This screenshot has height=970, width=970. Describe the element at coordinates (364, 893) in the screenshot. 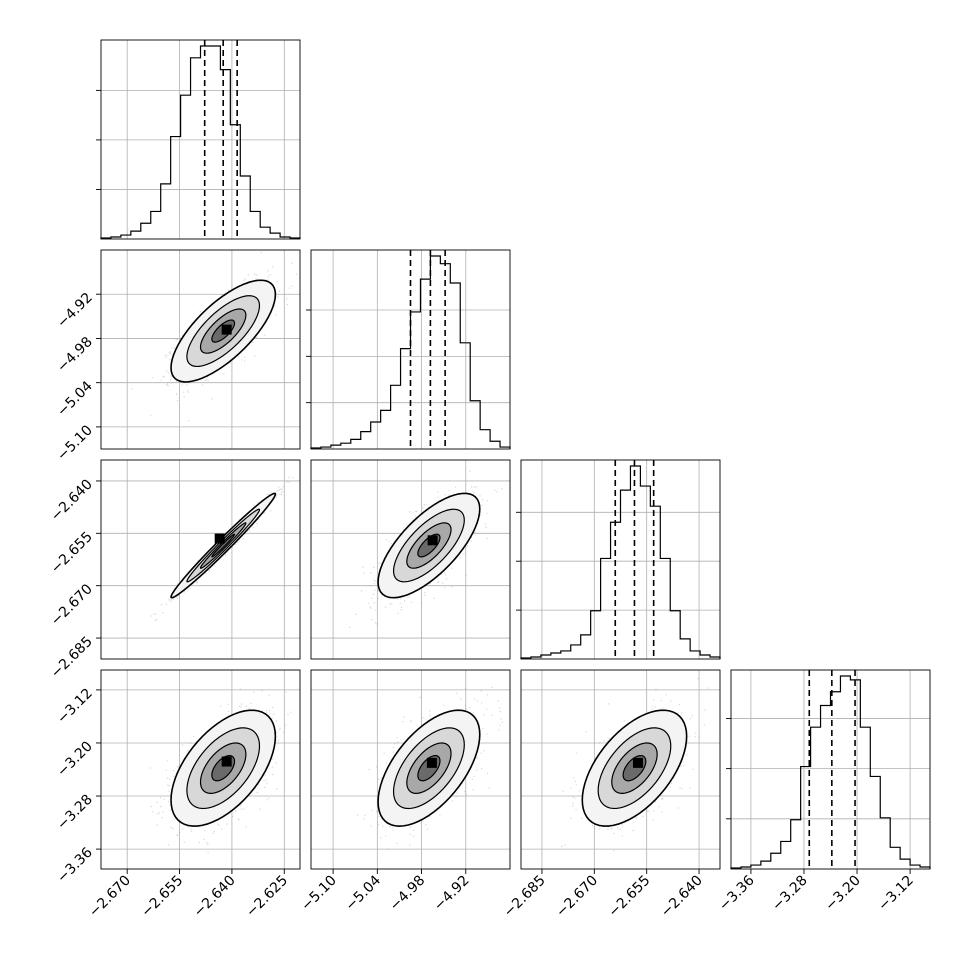

I see `xtick-label-1-1: −5.04` at that location.